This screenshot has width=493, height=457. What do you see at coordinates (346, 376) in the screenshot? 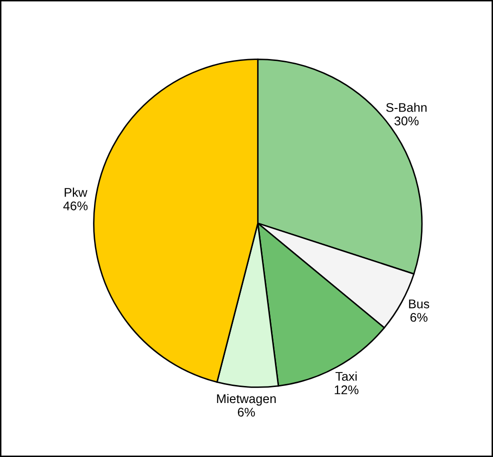
I see `slice-label: Taxi` at bounding box center [346, 376].